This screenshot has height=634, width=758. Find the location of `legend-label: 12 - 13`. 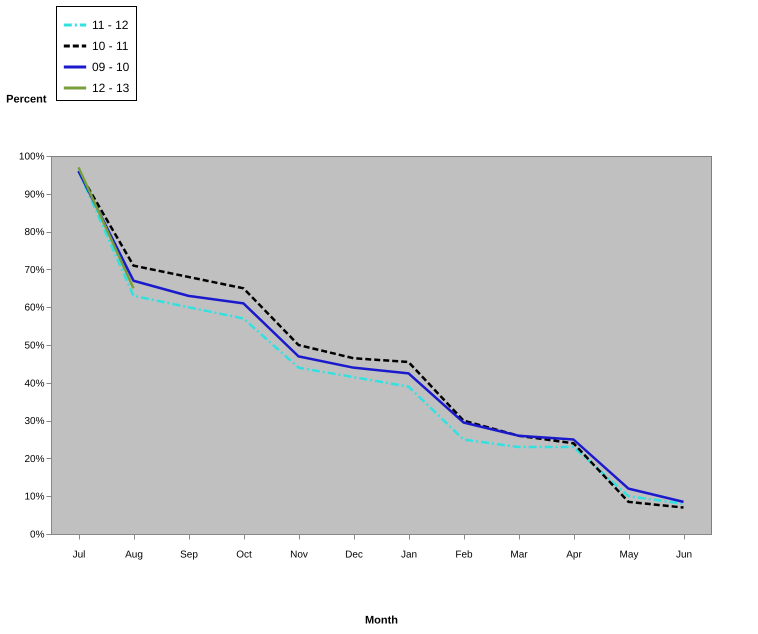

legend-label: 12 - 13 is located at coordinates (111, 88).